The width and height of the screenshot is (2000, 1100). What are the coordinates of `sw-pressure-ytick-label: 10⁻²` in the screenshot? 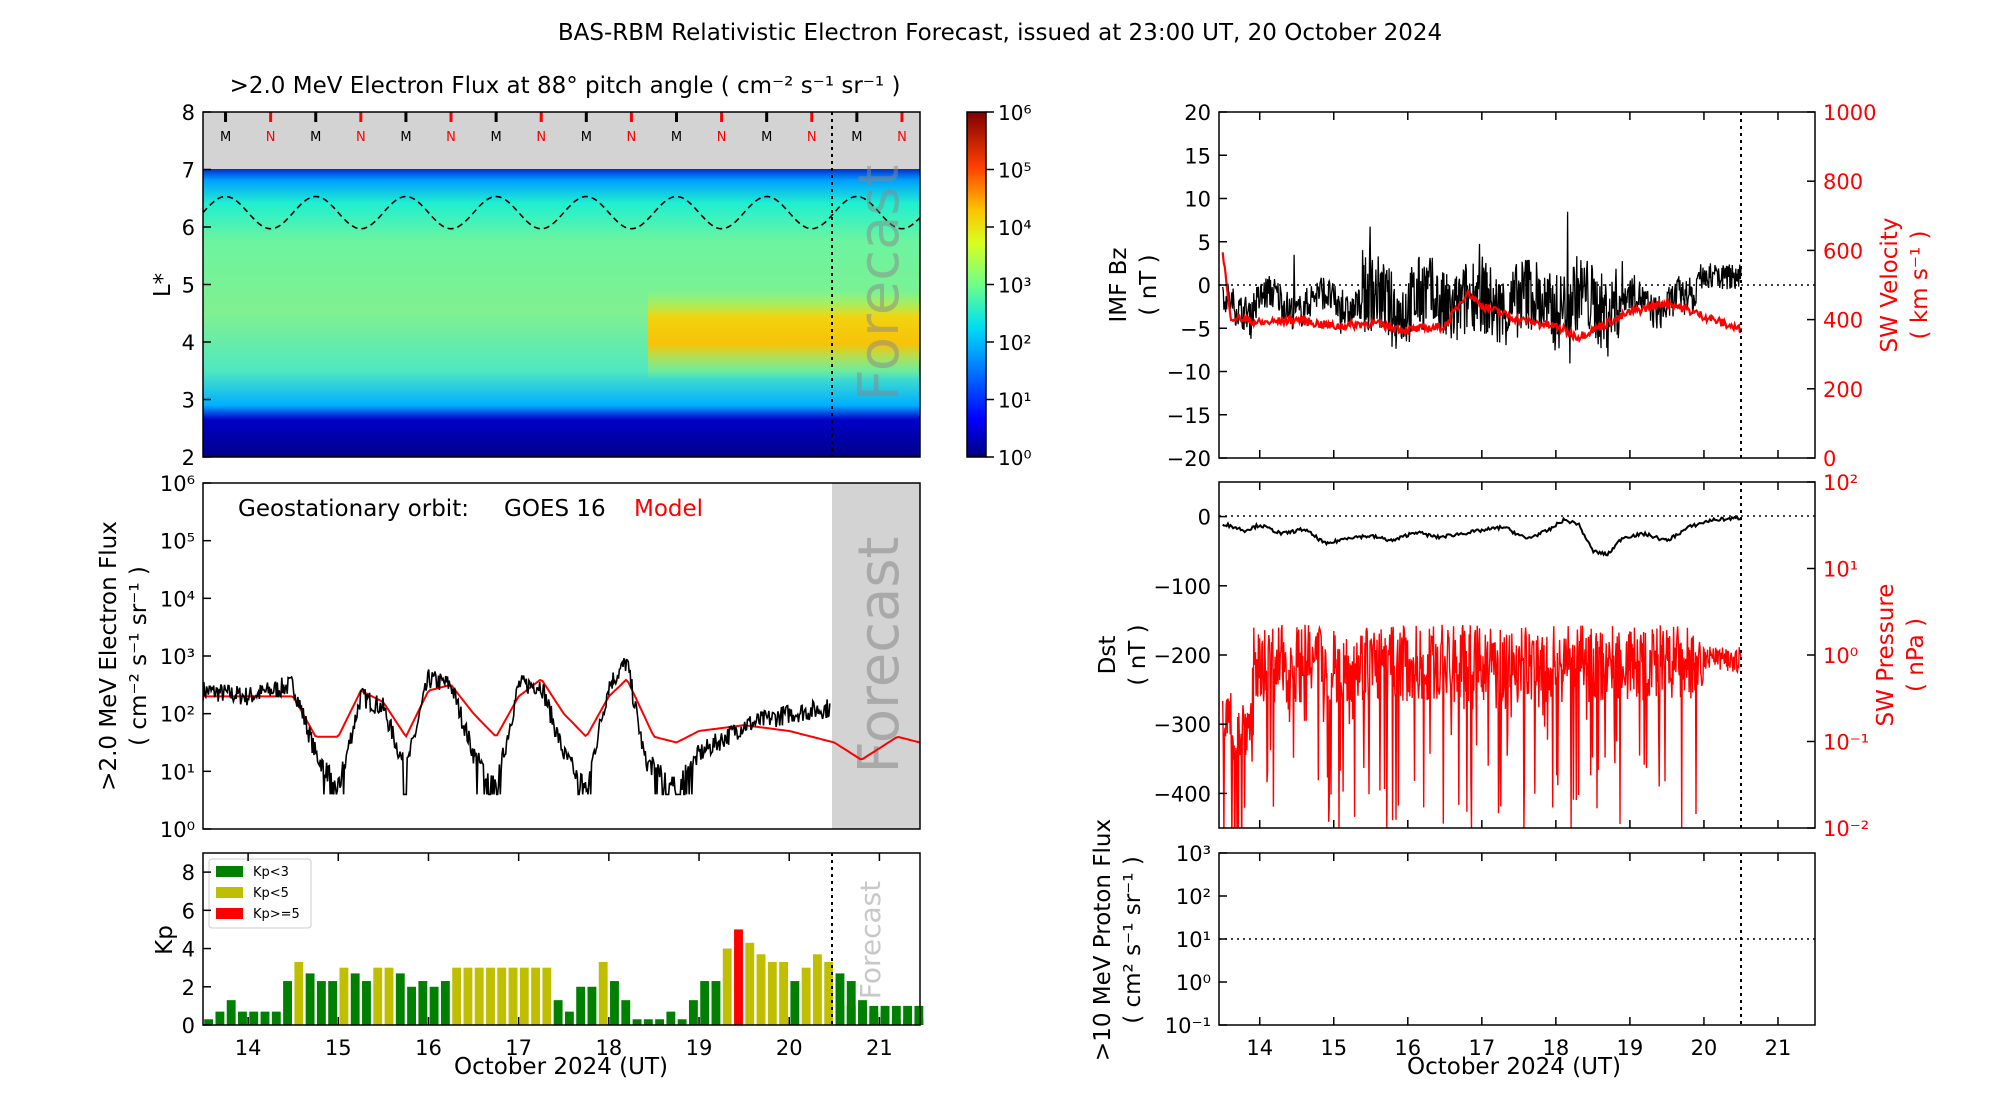 It's located at (1846, 829).